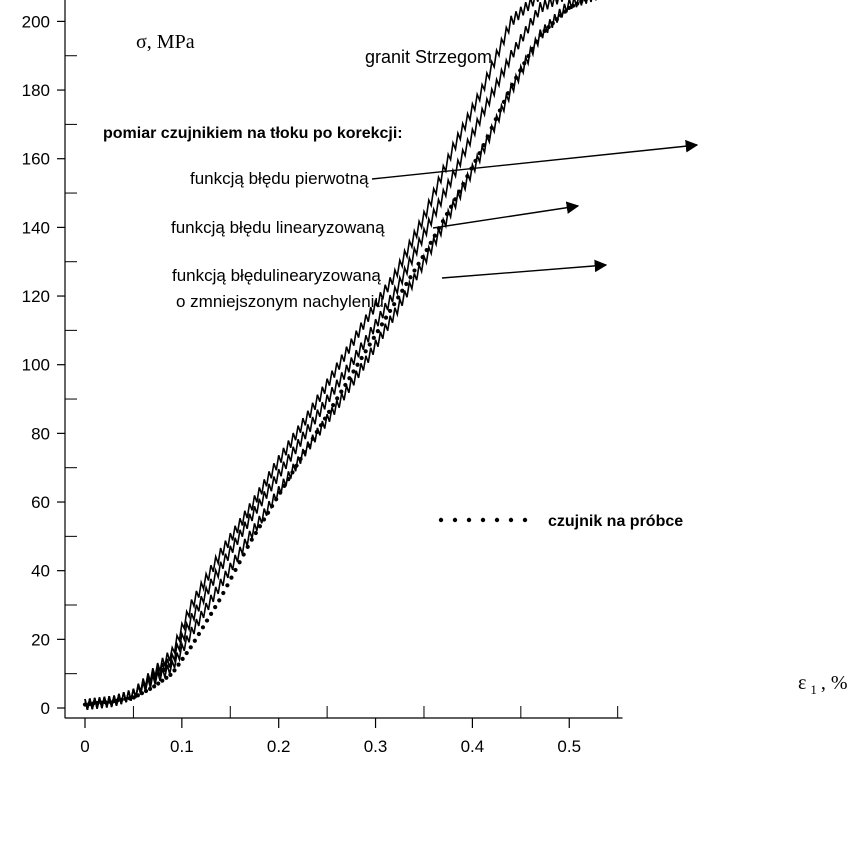  I want to click on y-axis-label: σ, MPa, so click(165, 42).